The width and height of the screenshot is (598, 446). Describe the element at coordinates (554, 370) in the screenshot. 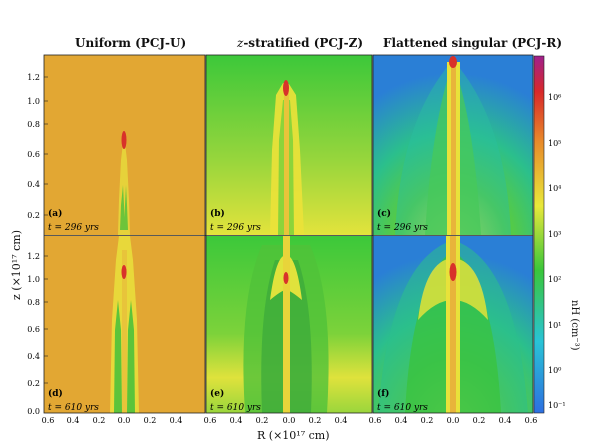

I see `colorbar-tick-label: 10⁰` at that location.